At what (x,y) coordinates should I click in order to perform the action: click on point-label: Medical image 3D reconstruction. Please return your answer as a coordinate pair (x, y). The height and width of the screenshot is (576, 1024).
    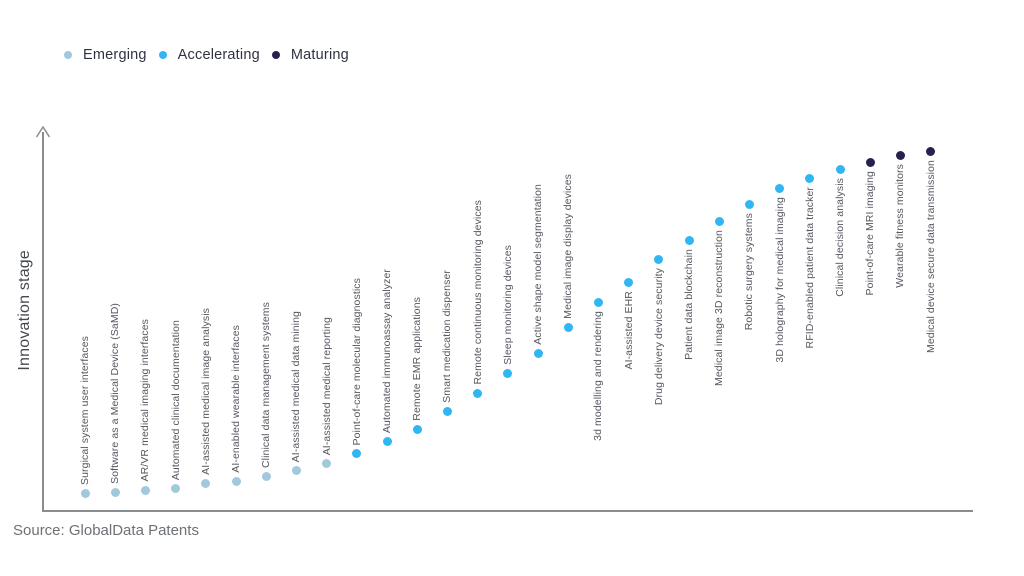
    Looking at the image, I should click on (719, 308).